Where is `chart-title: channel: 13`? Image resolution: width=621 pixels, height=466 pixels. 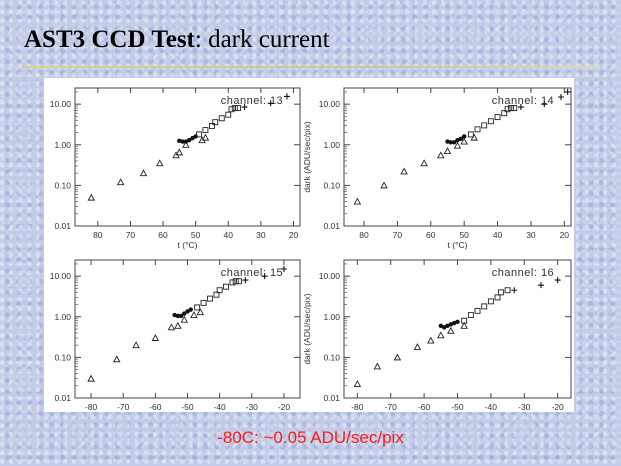
chart-title: channel: 13 is located at coordinates (252, 101).